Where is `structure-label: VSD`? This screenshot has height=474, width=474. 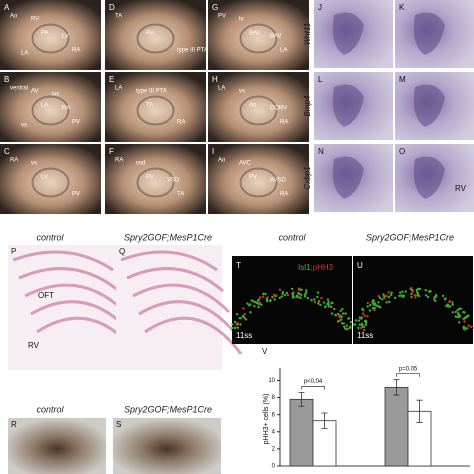 structure-label: VSD is located at coordinates (173, 181).